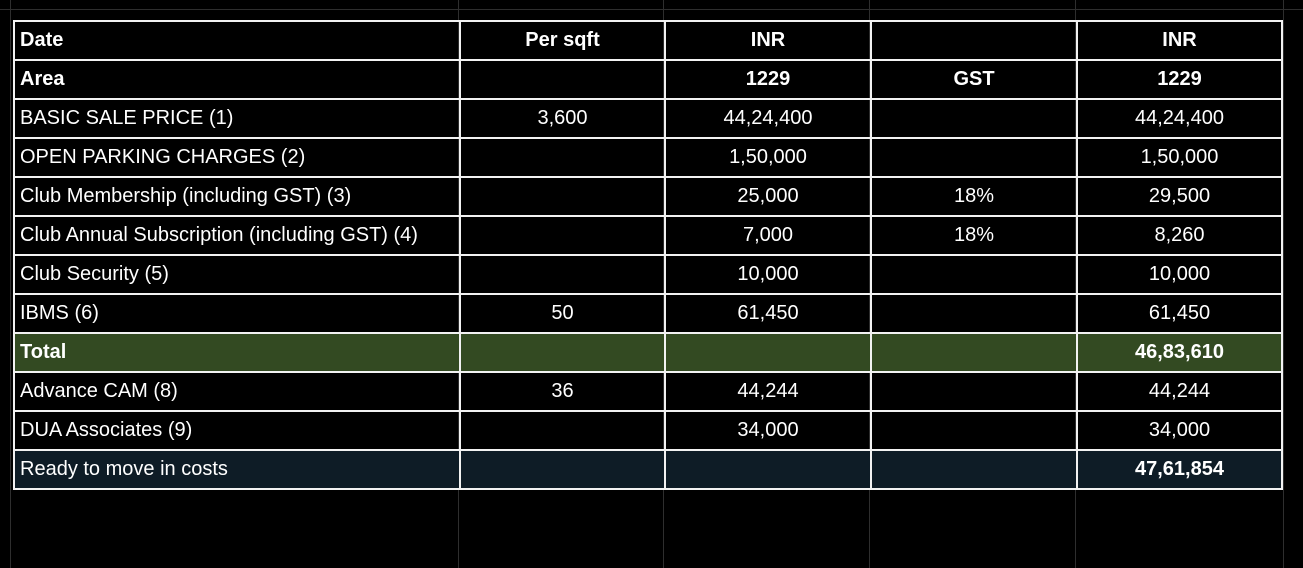 The width and height of the screenshot is (1303, 568). What do you see at coordinates (1179, 79) in the screenshot?
I see `cell-inr-with-gst: 1229` at bounding box center [1179, 79].